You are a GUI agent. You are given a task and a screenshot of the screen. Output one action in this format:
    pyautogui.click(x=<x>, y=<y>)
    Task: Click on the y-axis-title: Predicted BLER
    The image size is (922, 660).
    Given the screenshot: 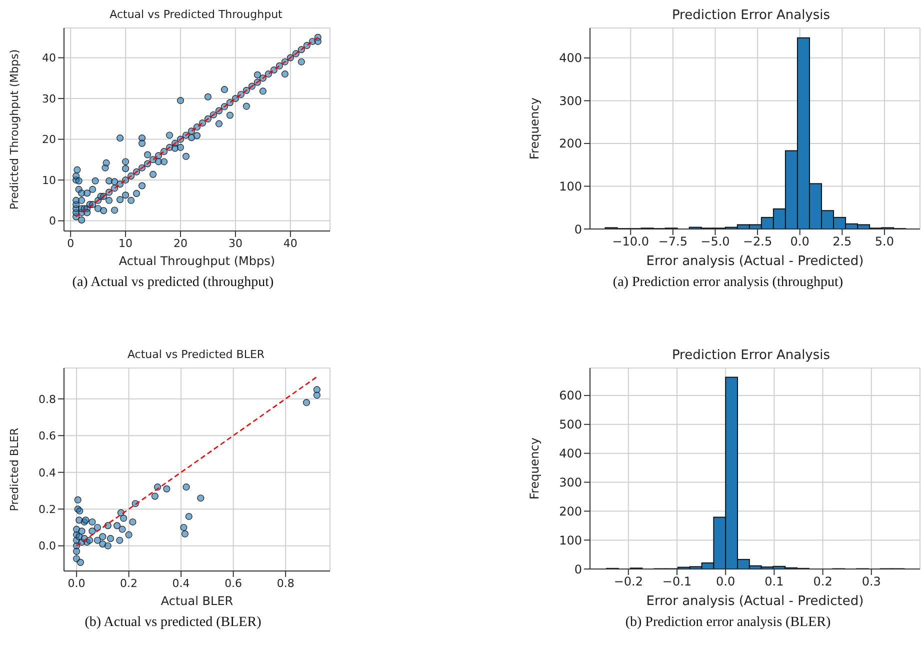 What is the action you would take?
    pyautogui.click(x=14, y=469)
    